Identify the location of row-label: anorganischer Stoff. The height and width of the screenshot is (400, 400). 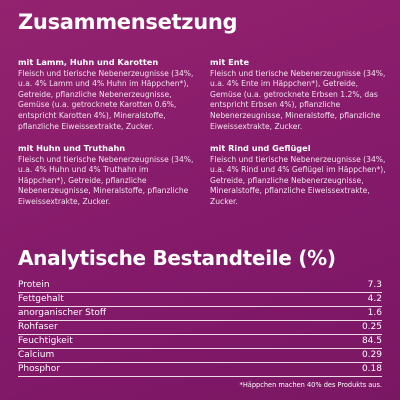
(62, 313).